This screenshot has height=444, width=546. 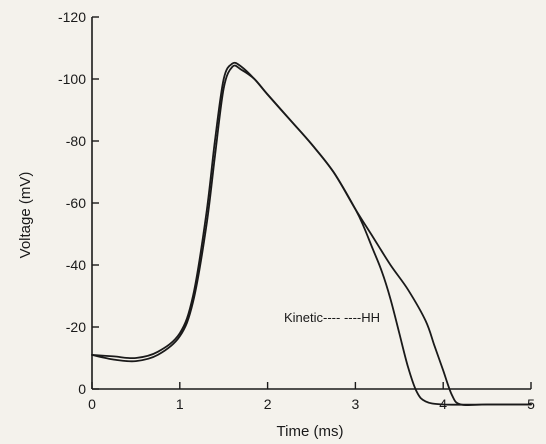 What do you see at coordinates (92, 404) in the screenshot?
I see `x-tick-label: 0` at bounding box center [92, 404].